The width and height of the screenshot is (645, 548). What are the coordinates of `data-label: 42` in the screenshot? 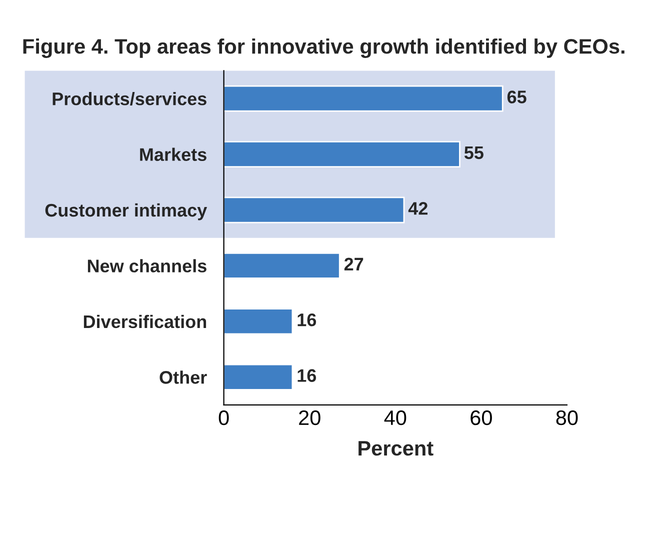 It's located at (418, 208).